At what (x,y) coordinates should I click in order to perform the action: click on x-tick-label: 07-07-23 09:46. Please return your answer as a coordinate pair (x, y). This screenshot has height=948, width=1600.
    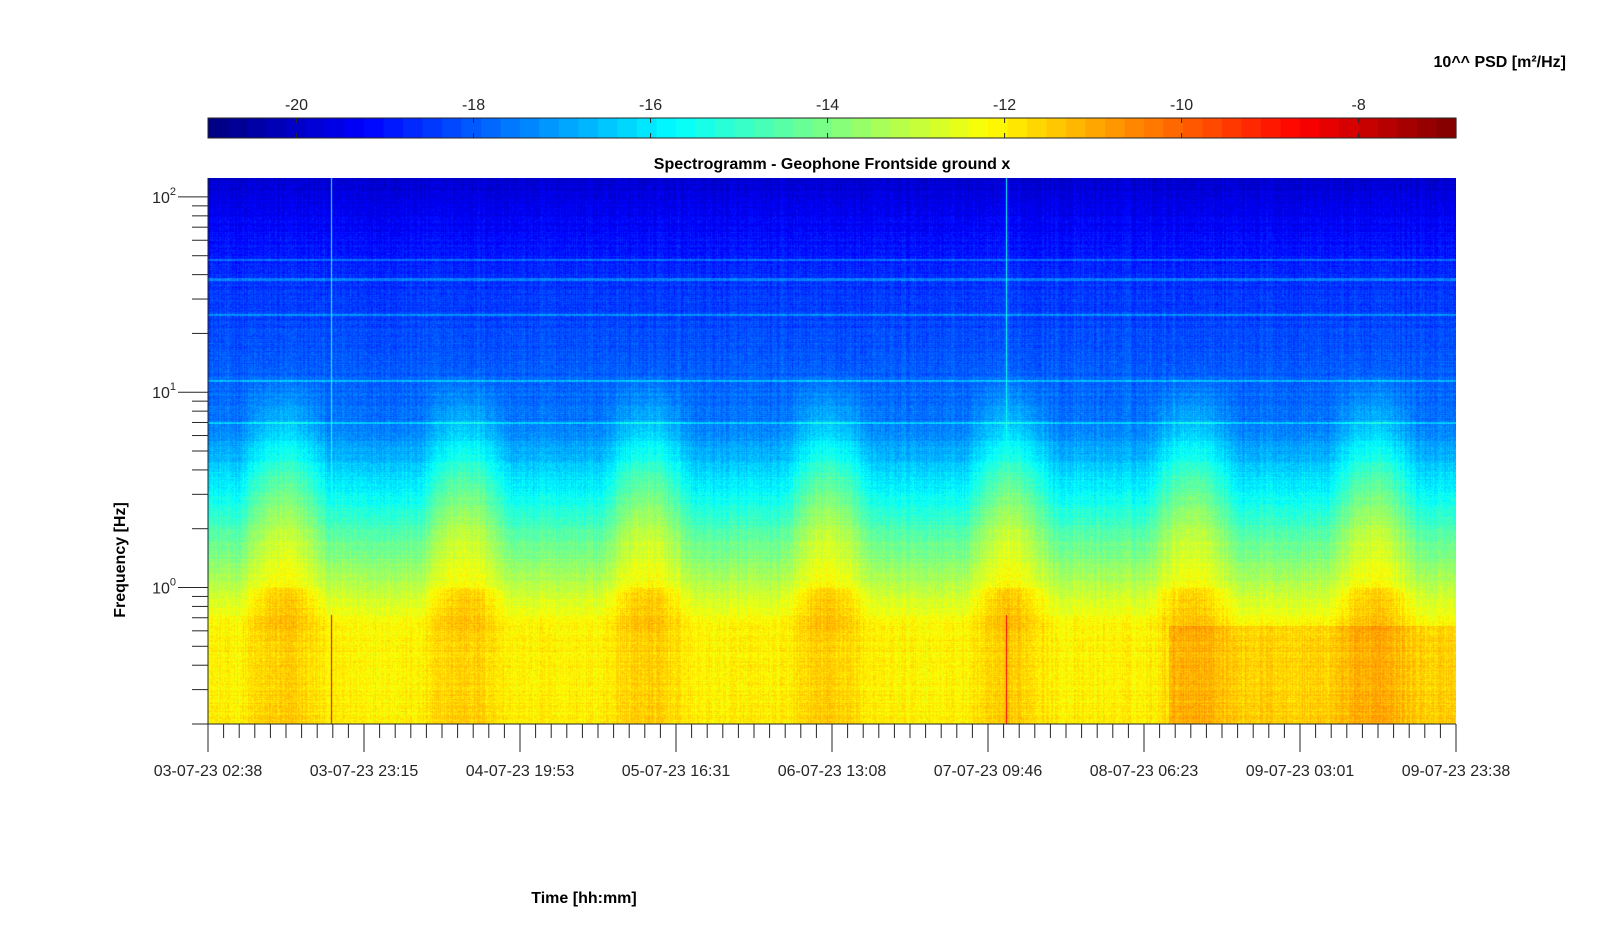
    Looking at the image, I should click on (988, 771).